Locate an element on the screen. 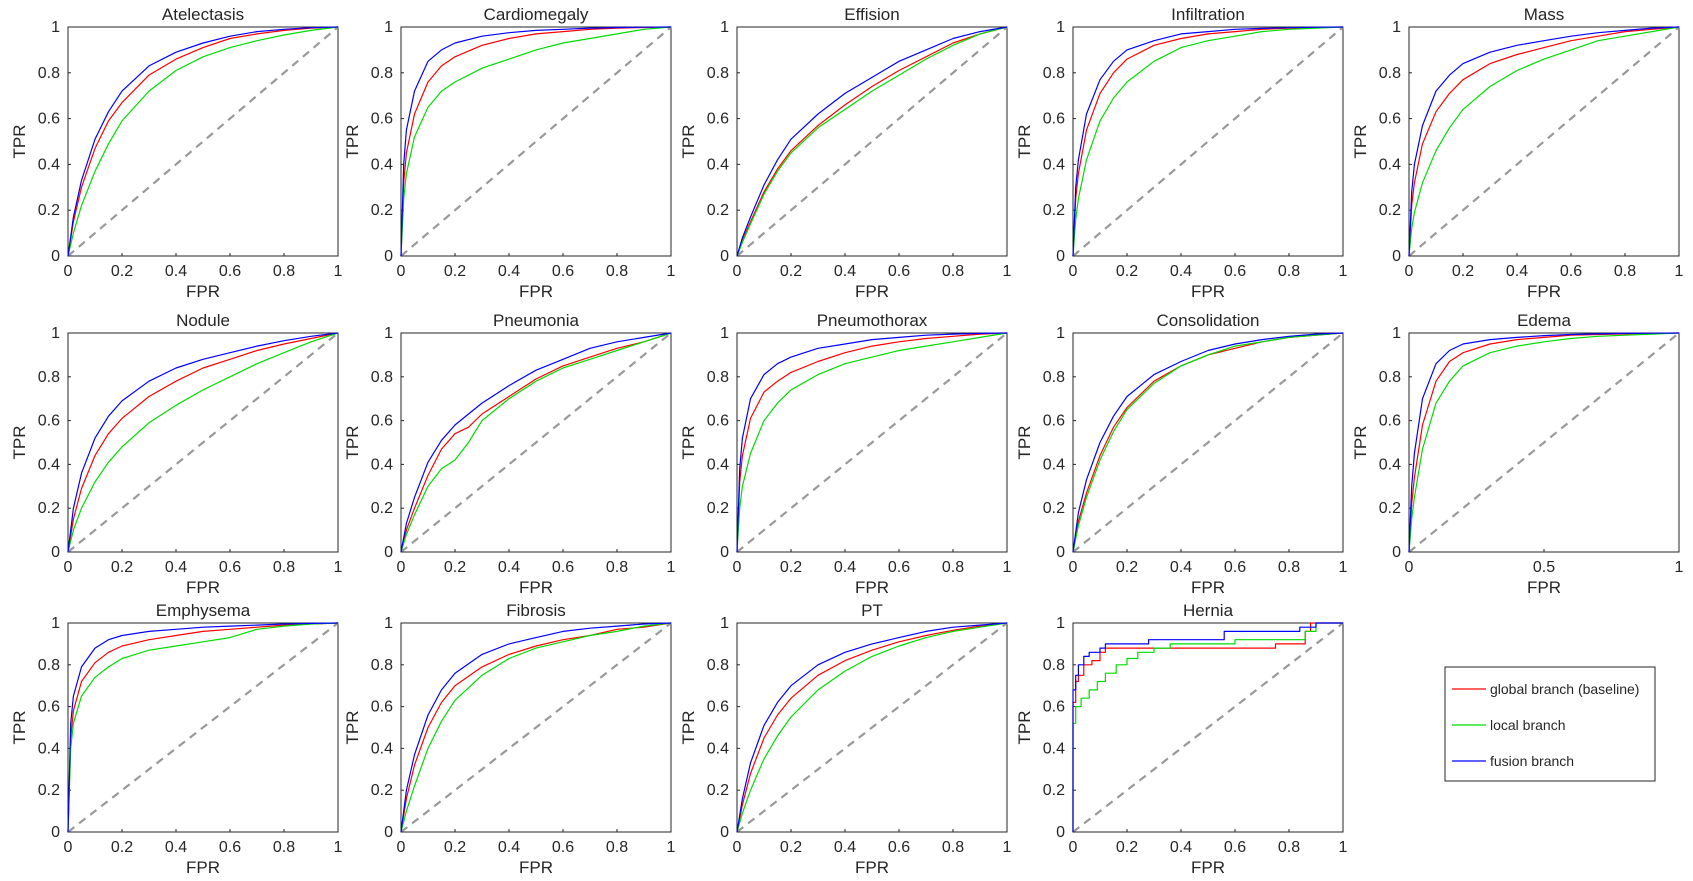 The height and width of the screenshot is (881, 1693). subplot-title: Nodule is located at coordinates (203, 320).